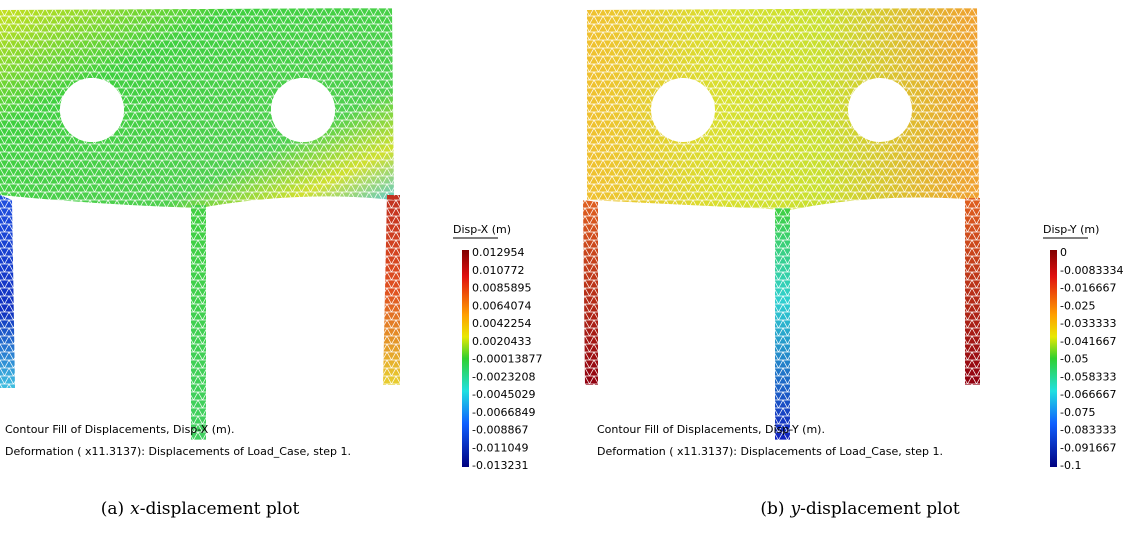 The image size is (1142, 538). Describe the element at coordinates (482, 229) in the screenshot. I see `legend-title: Disp-X (m)` at that location.